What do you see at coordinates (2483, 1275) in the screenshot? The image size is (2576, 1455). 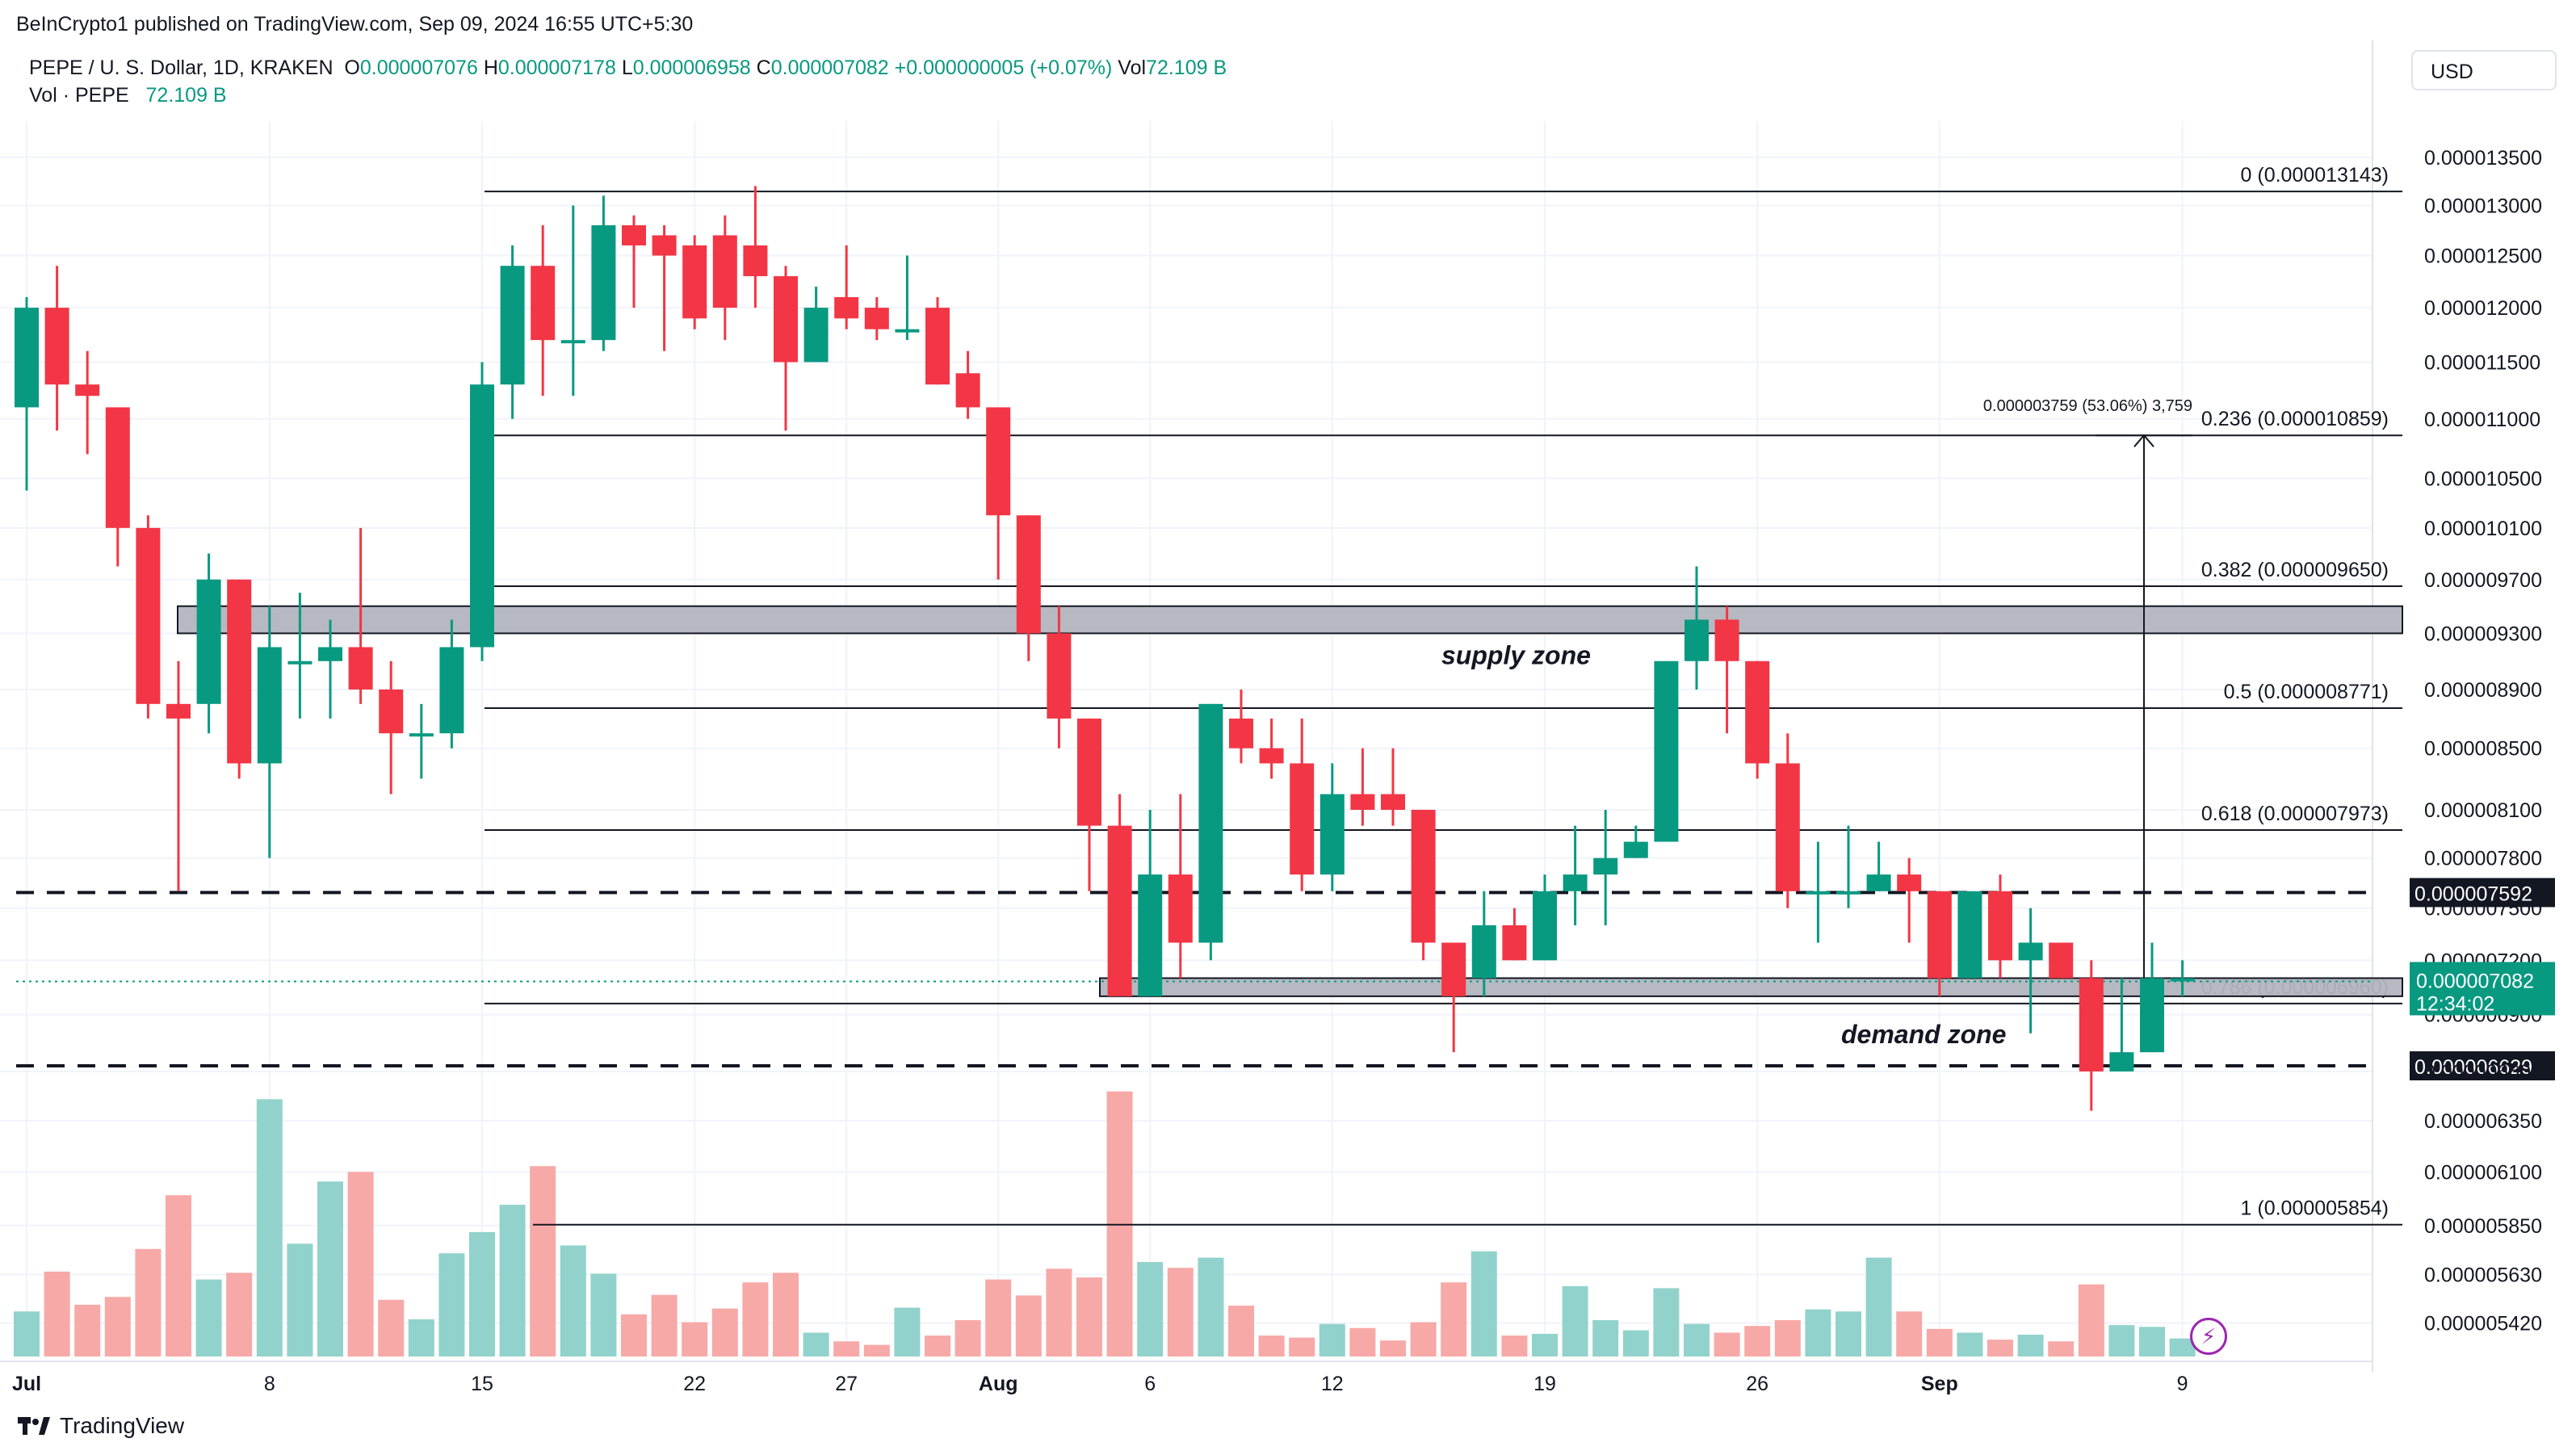 I see `price-tick-label: 0.000005630` at bounding box center [2483, 1275].